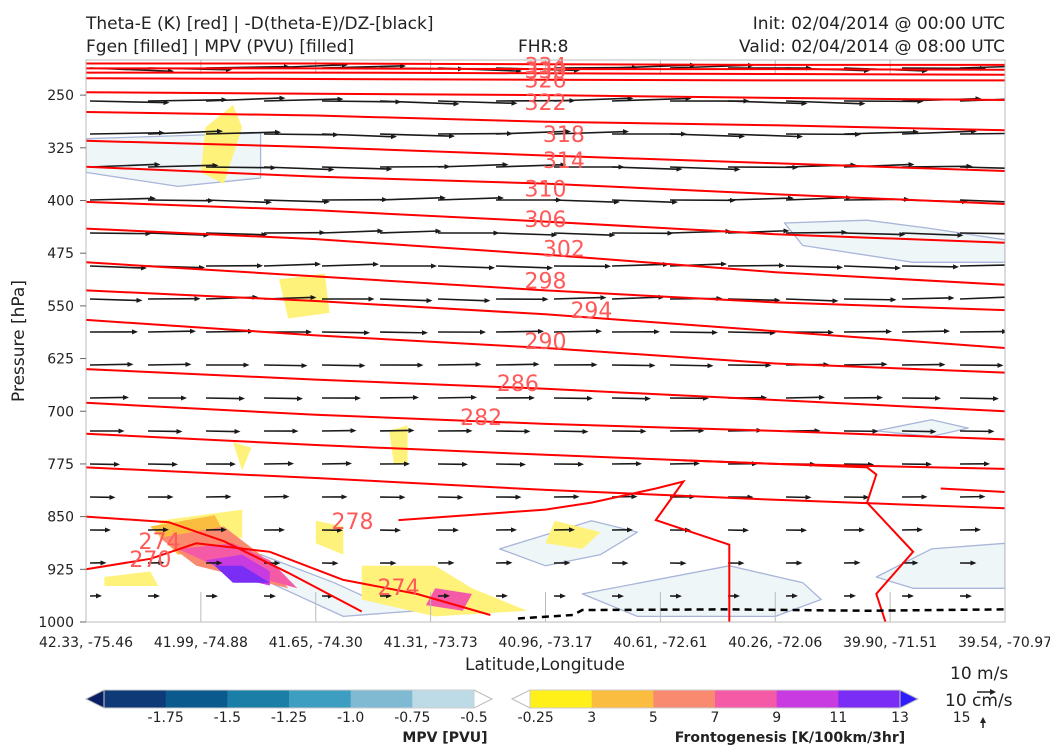  Describe the element at coordinates (60, 570) in the screenshot. I see `y-tick-label: 925` at that location.